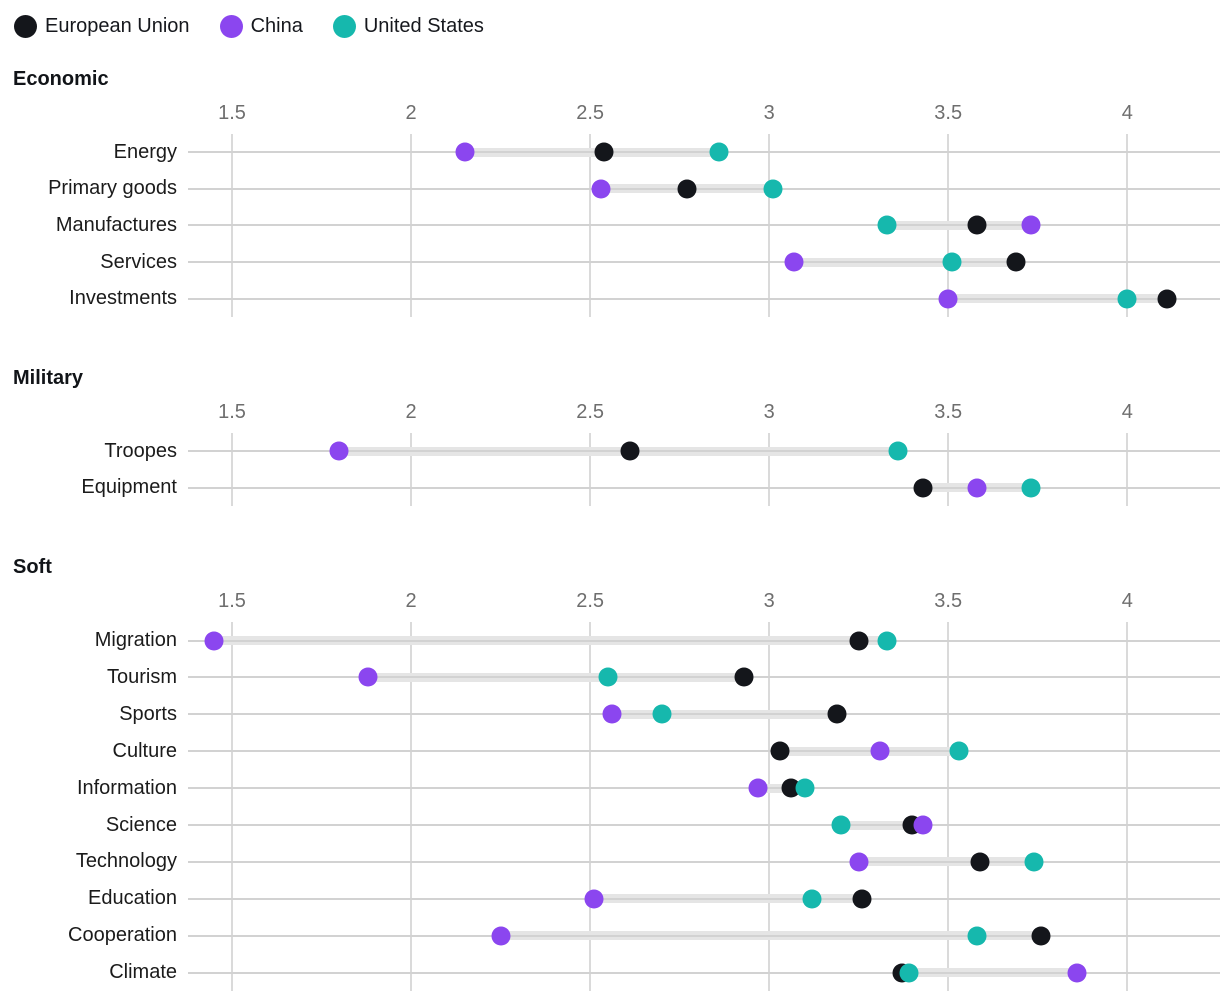 The width and height of the screenshot is (1220, 1004). I want to click on chart-row-manufactures: Manufactures, so click(610, 225).